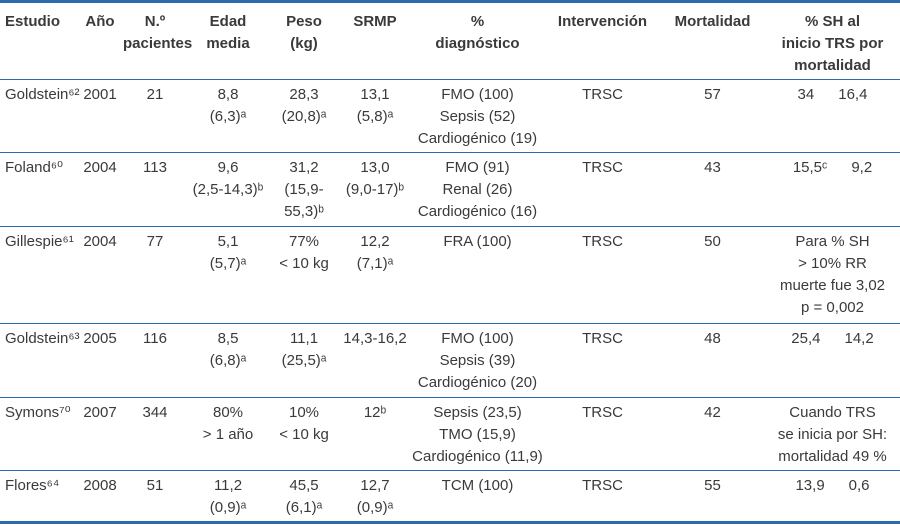  Describe the element at coordinates (32, 21) in the screenshot. I see `header-estudio: Estudio` at that location.